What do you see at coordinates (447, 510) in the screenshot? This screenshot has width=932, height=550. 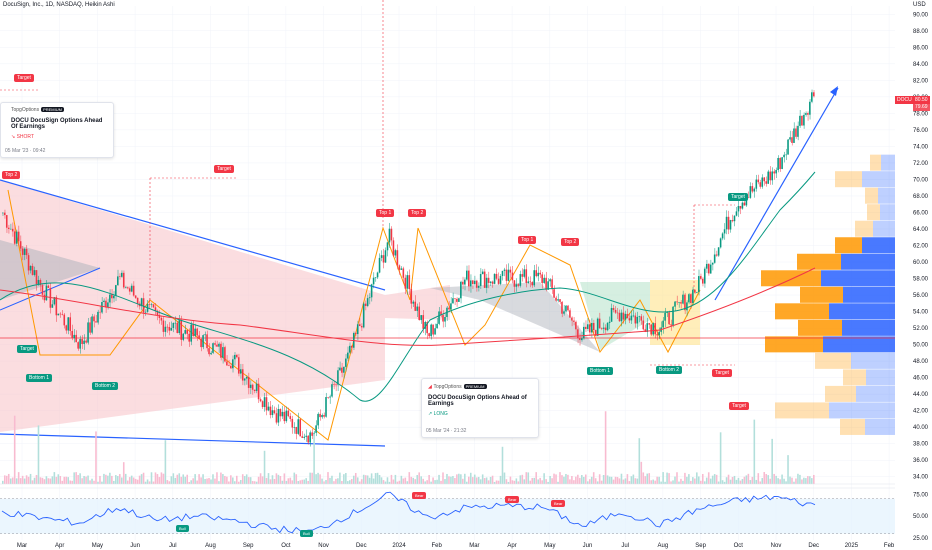 I see `rsi-panel` at bounding box center [447, 510].